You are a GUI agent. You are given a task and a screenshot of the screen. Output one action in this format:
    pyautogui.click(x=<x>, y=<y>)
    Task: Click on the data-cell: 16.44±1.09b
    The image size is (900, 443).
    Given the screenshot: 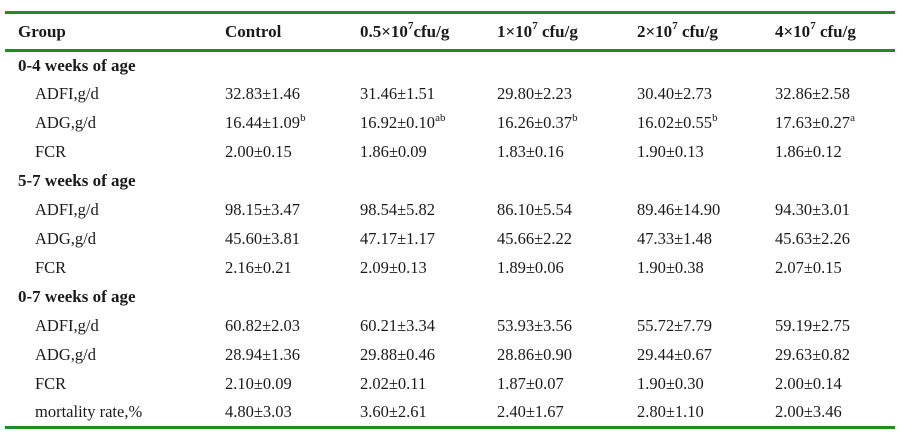 What is the action you would take?
    pyautogui.click(x=265, y=121)
    